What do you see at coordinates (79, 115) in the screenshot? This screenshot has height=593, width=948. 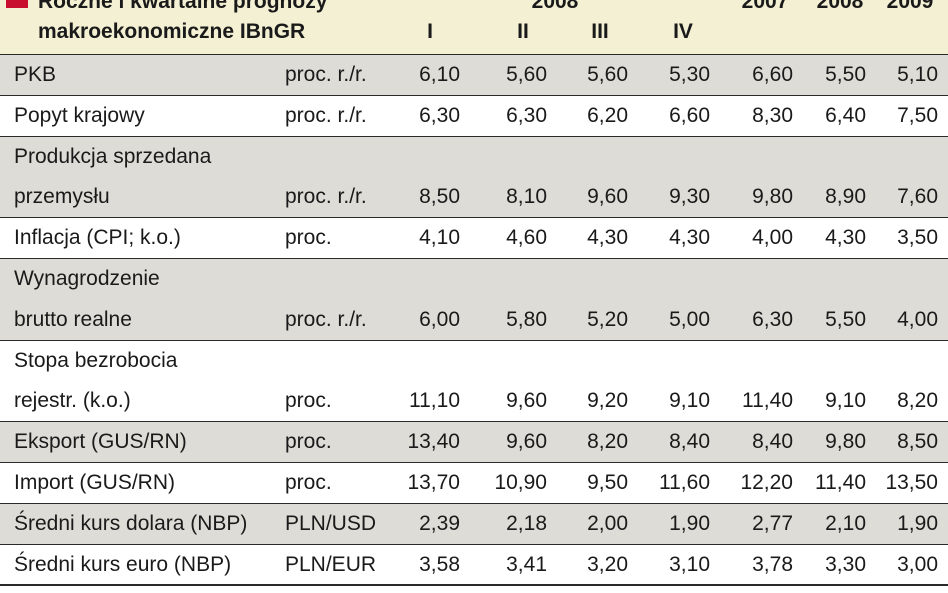 I see `row-label: Popyt krajowy` at bounding box center [79, 115].